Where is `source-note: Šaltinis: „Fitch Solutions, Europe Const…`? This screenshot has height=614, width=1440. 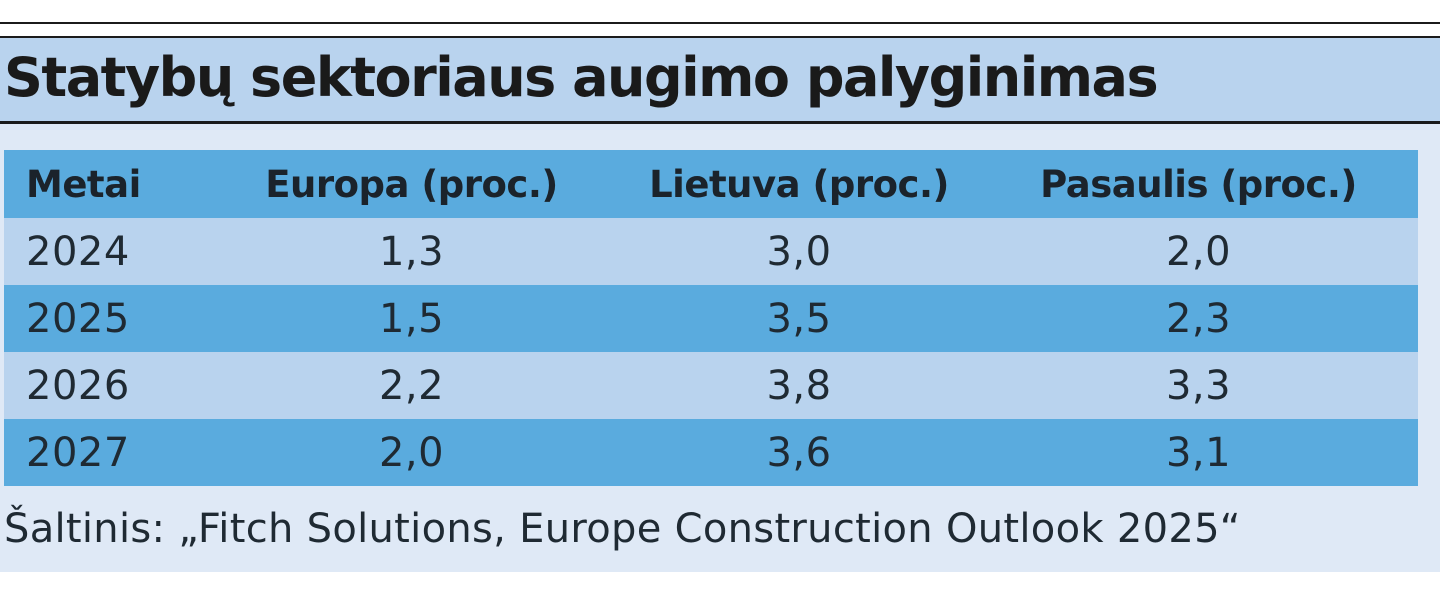 source-note: Šaltinis: „Fitch Solutions, Europe Const… is located at coordinates (622, 529).